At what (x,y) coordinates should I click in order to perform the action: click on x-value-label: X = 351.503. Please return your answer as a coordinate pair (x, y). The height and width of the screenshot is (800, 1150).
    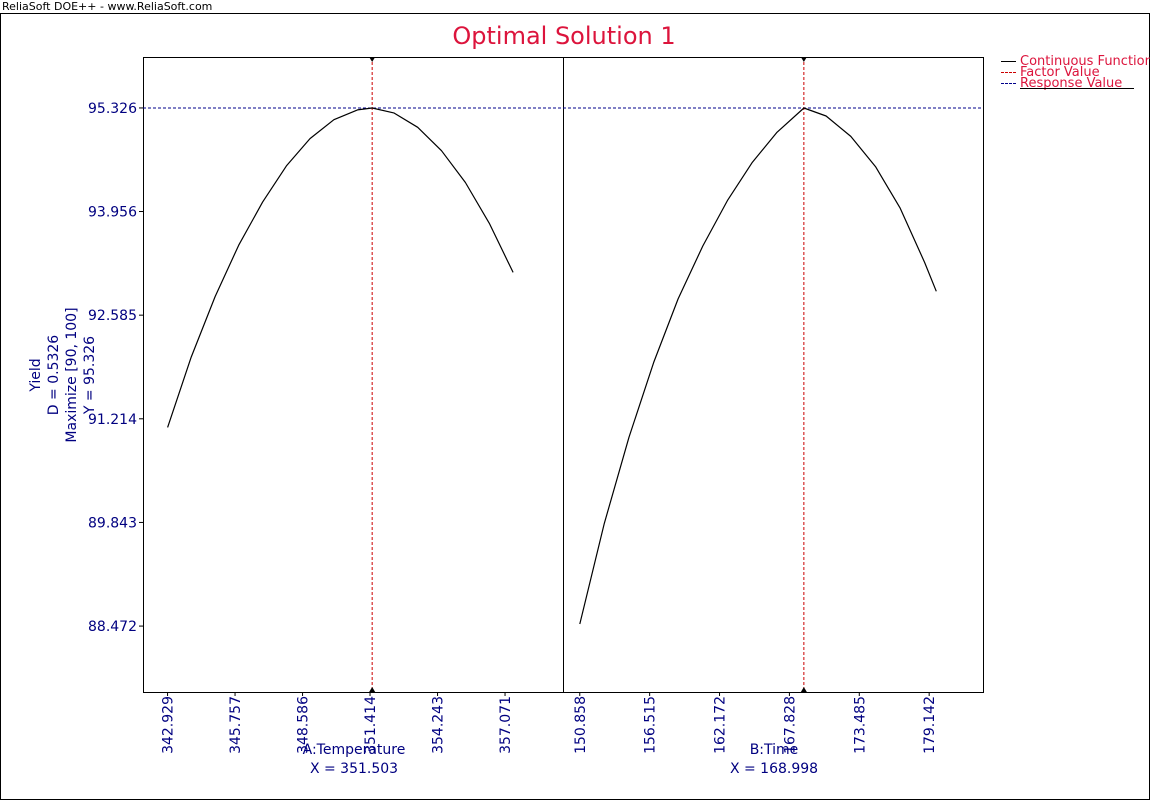
    Looking at the image, I should click on (354, 769).